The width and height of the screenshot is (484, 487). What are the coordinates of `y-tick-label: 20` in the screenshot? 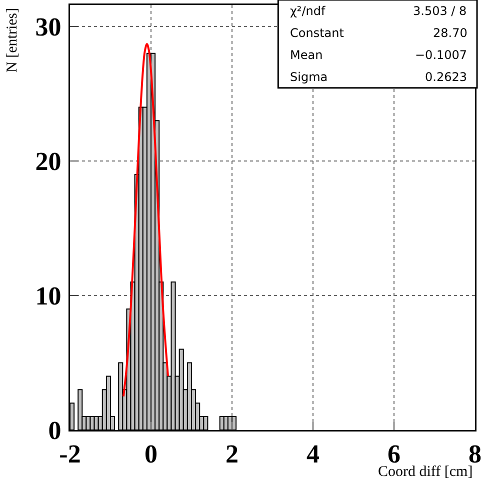 It's located at (48, 161).